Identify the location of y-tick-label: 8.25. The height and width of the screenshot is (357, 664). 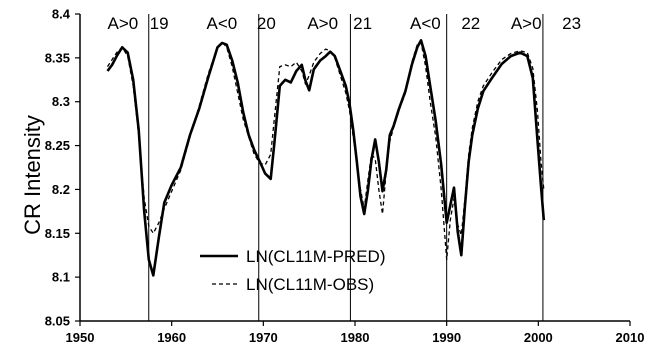
(57, 145).